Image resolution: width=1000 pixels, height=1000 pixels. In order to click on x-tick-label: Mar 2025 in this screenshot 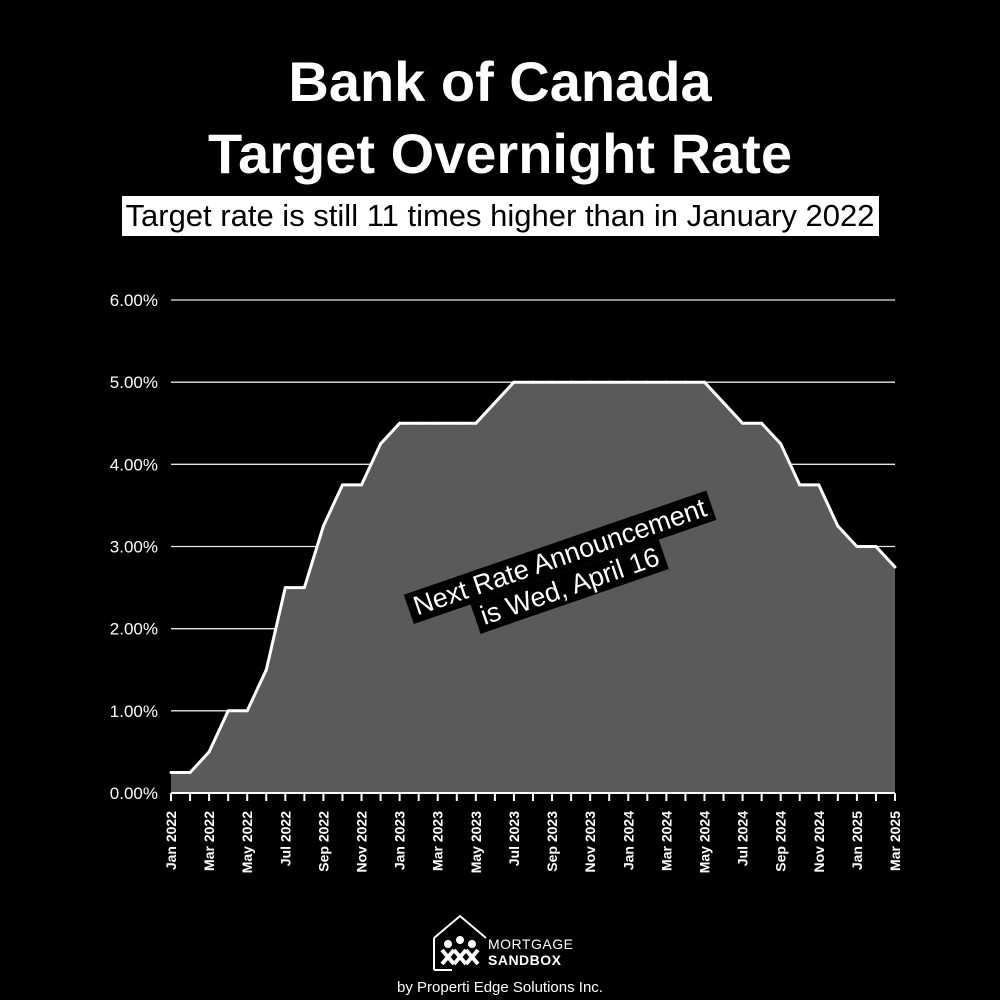, I will do `click(895, 841)`.